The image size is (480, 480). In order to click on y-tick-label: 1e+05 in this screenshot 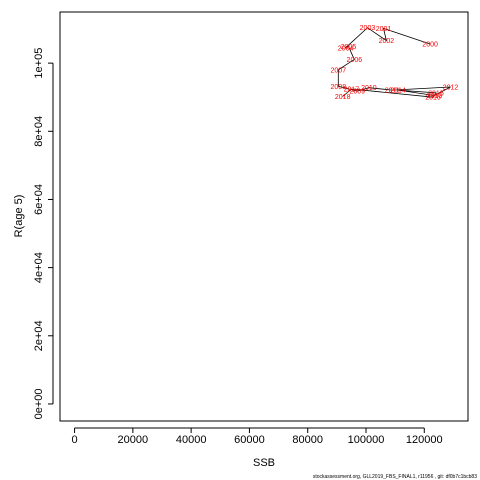, I will do `click(39, 63)`.